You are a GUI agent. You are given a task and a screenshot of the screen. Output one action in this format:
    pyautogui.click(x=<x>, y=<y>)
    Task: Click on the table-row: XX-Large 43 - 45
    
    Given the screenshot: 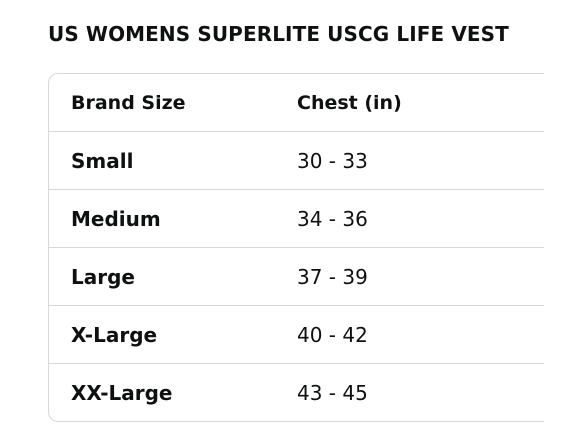 What is the action you would take?
    pyautogui.click(x=296, y=392)
    